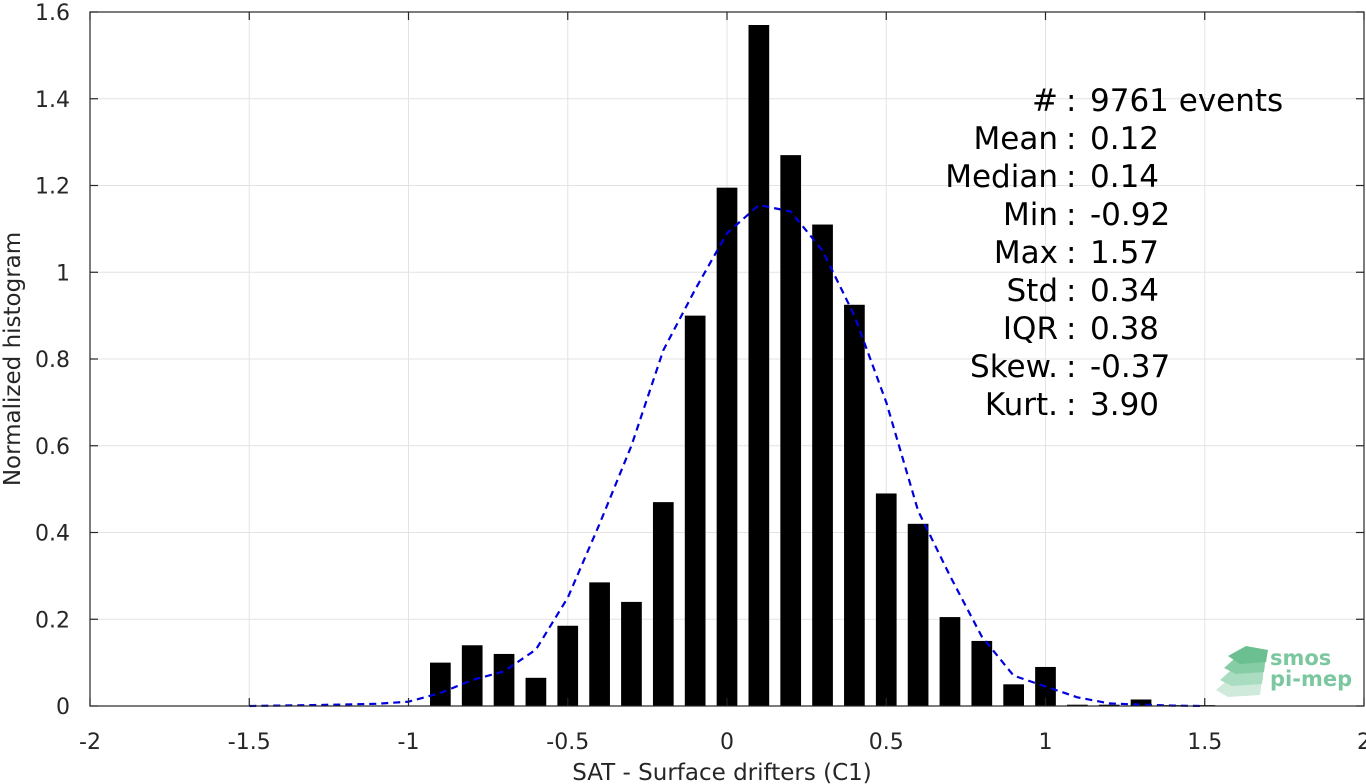 The image size is (1366, 784). I want to click on stats-label: Max, so click(1026, 253).